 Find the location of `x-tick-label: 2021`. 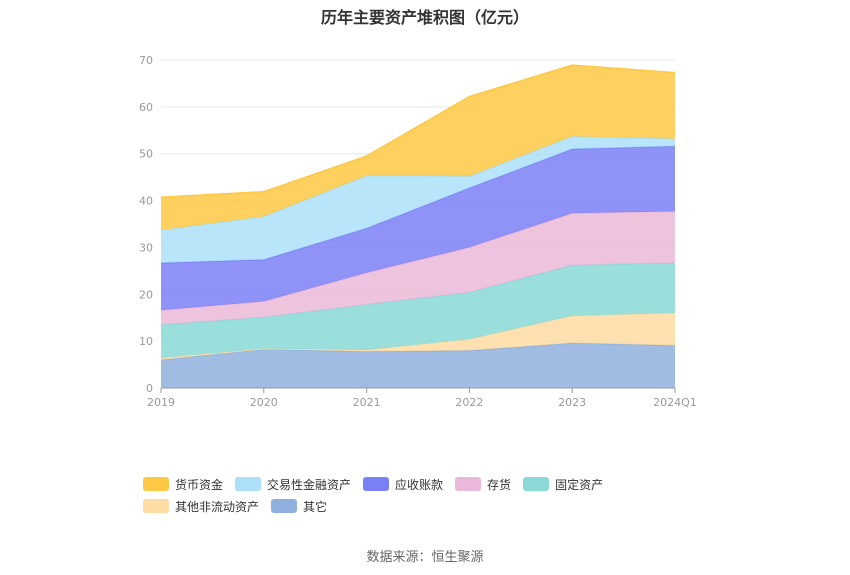

x-tick-label: 2021 is located at coordinates (367, 402).